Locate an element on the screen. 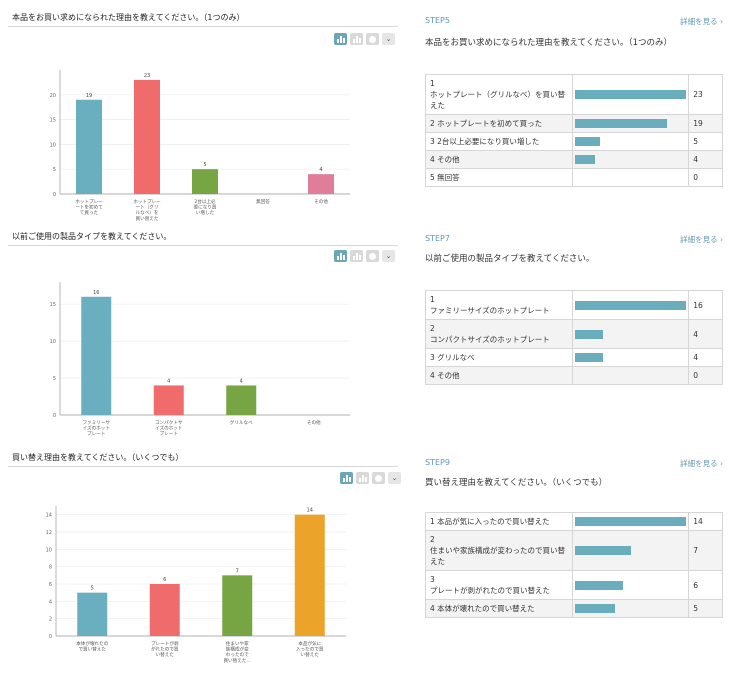 The image size is (740, 678). answer-count: 14 is located at coordinates (705, 521).